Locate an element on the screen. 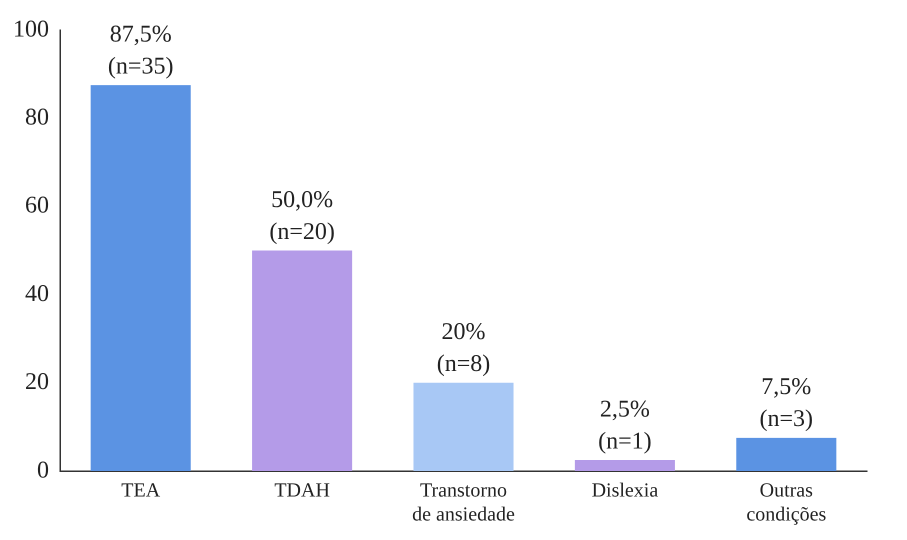 Image resolution: width=907 pixels, height=540 pixels. x-tick-label: Dislexia is located at coordinates (625, 490).